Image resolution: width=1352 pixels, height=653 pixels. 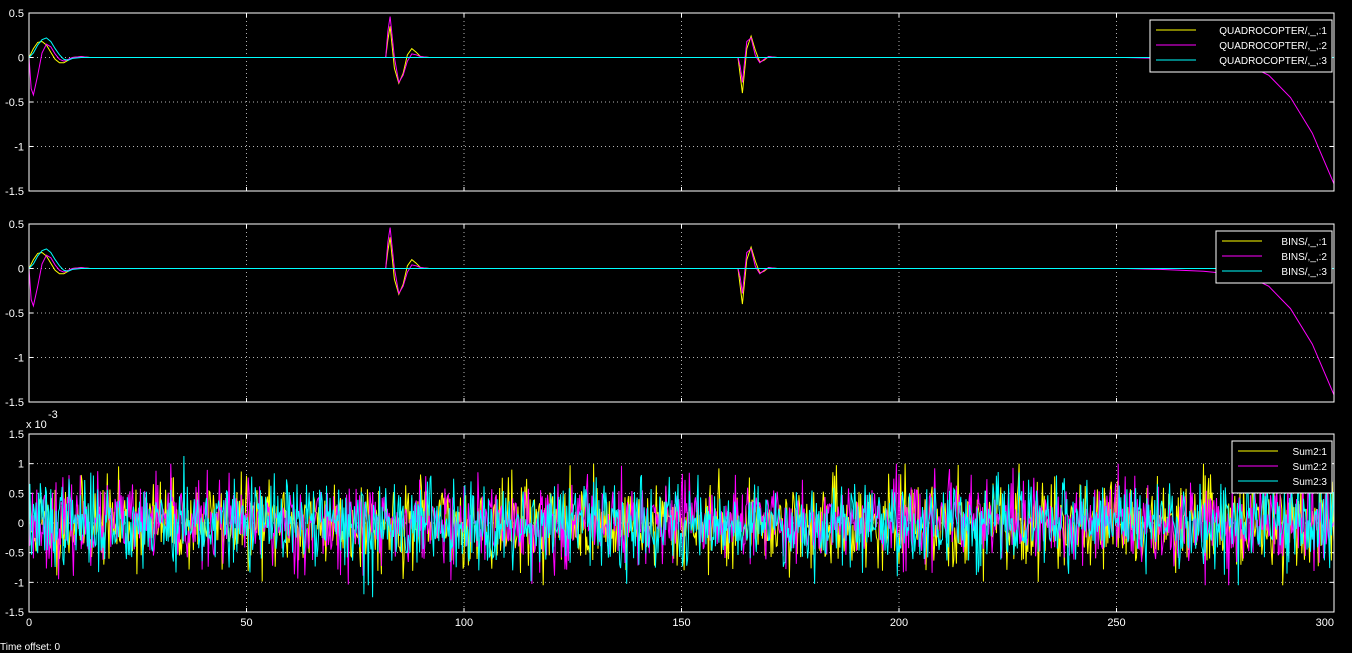 What do you see at coordinates (1304, 242) in the screenshot?
I see `legend-label: BINS/,_,:1` at bounding box center [1304, 242].